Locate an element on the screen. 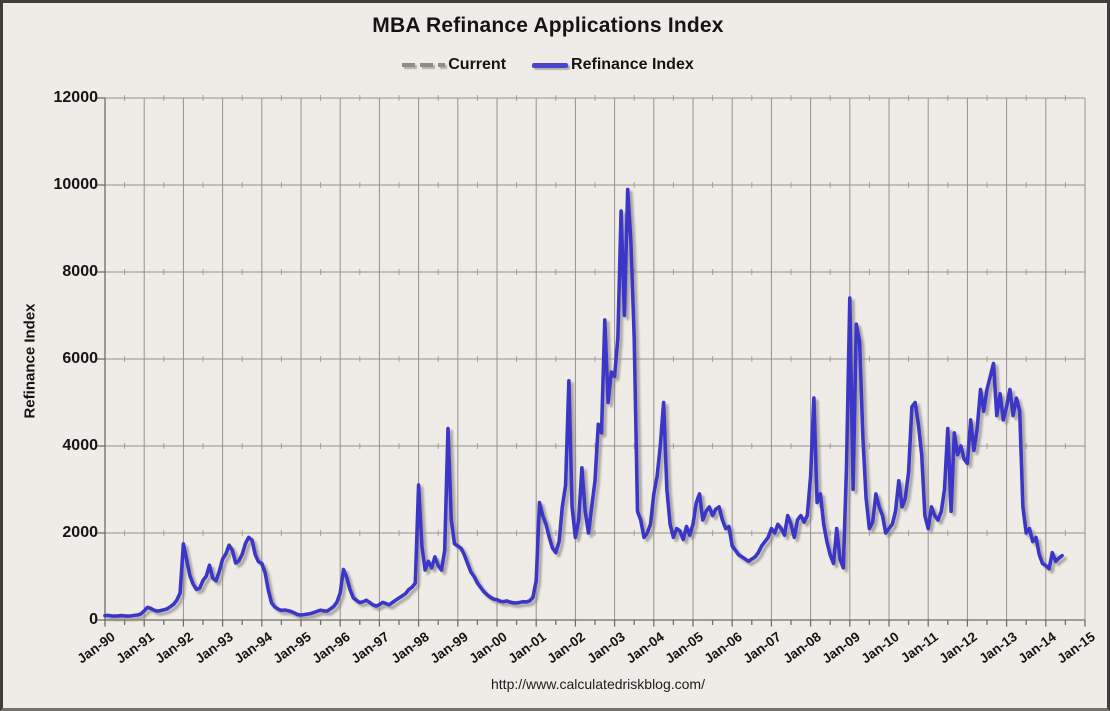  legend-label-refinance-index: Refinance Index is located at coordinates (632, 64).